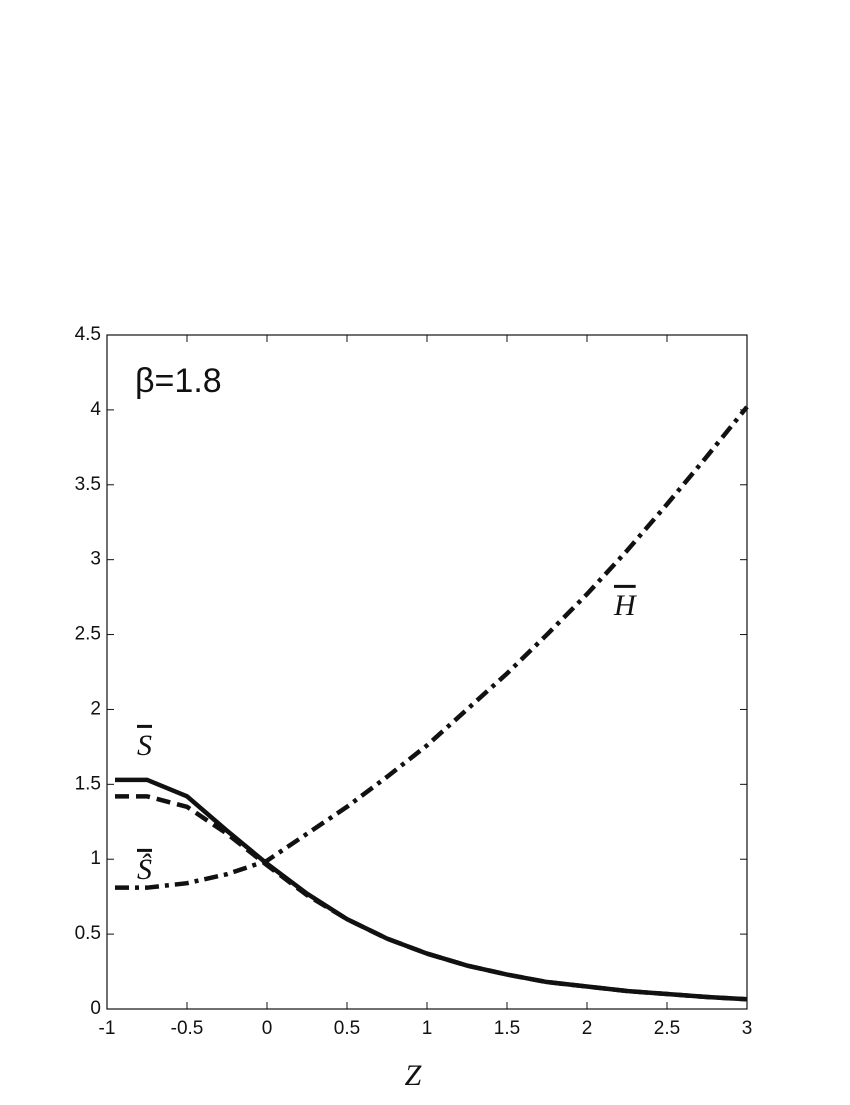  What do you see at coordinates (431, 898) in the screenshot?
I see `line-series` at bounding box center [431, 898].